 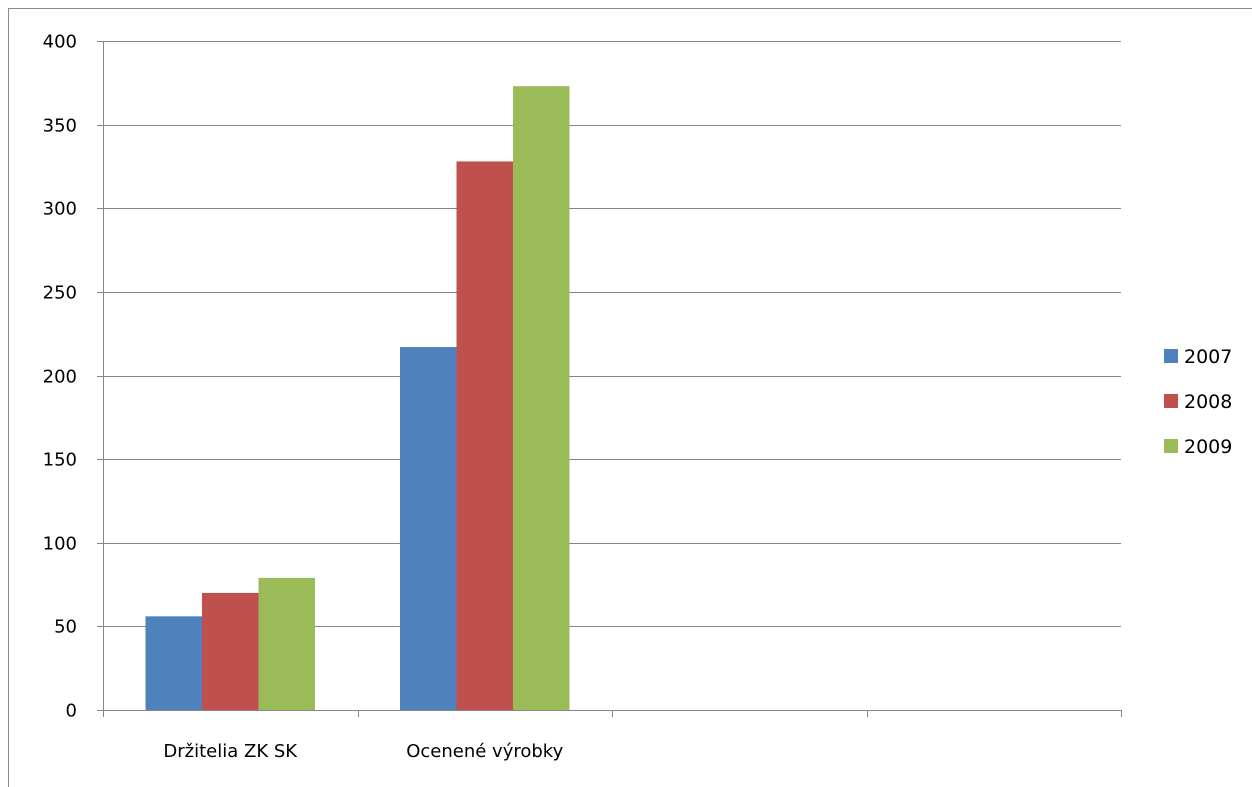 What do you see at coordinates (60, 460) in the screenshot?
I see `y-tick-label: 150` at bounding box center [60, 460].